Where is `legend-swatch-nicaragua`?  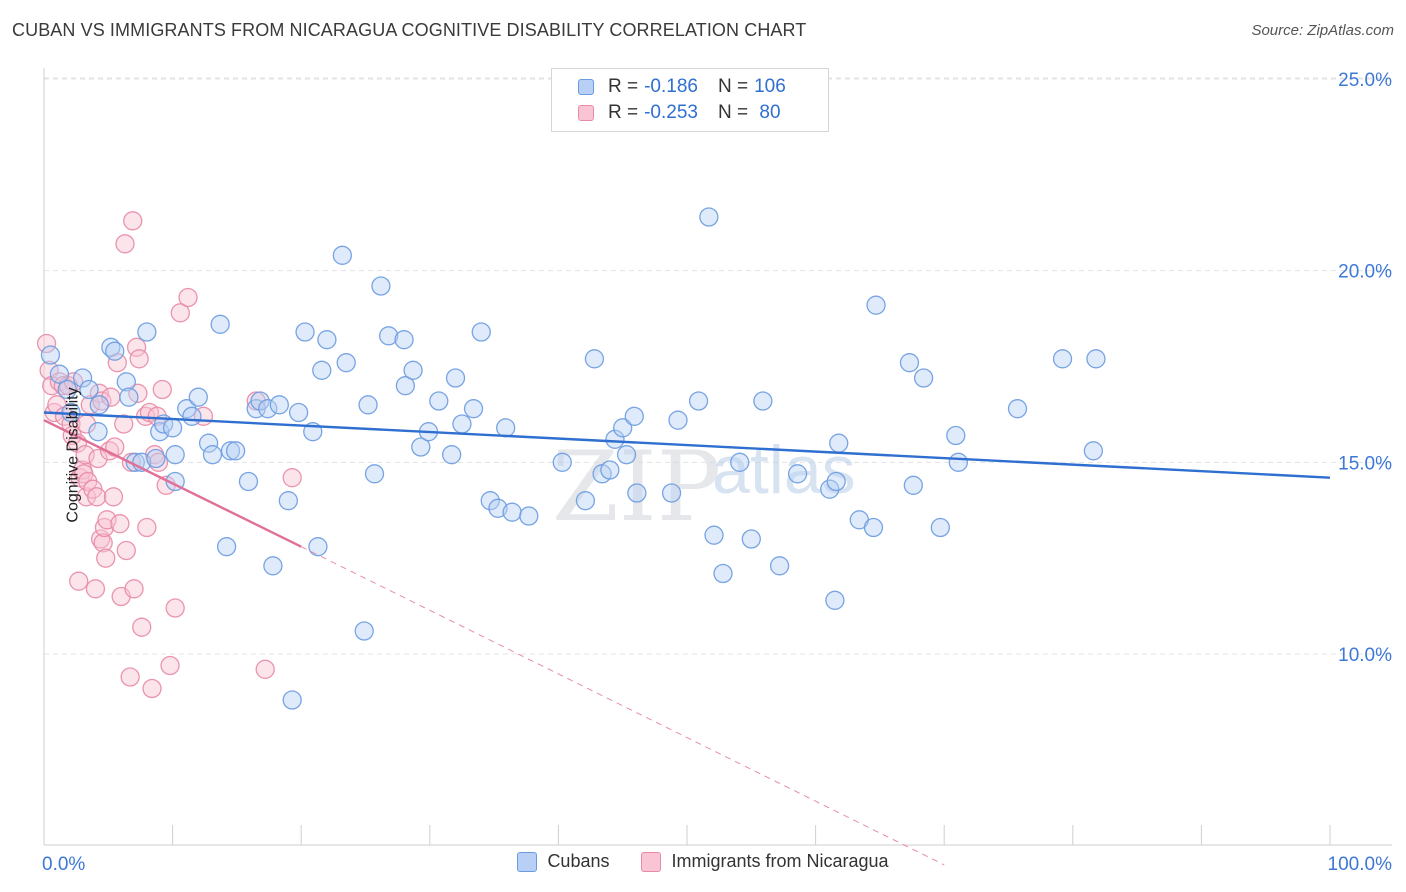
legend-swatch-nicaragua is located at coordinates (651, 861).